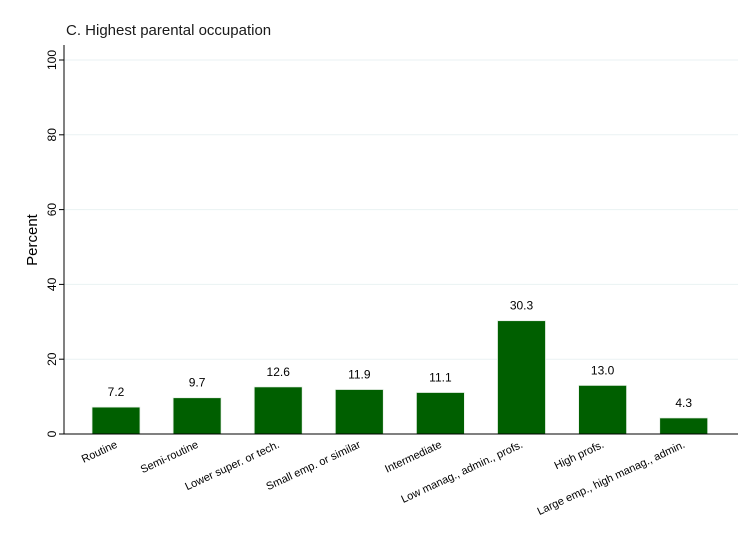 The height and width of the screenshot is (545, 750). Describe the element at coordinates (683, 403) in the screenshot. I see `value-label: 4.3` at that location.